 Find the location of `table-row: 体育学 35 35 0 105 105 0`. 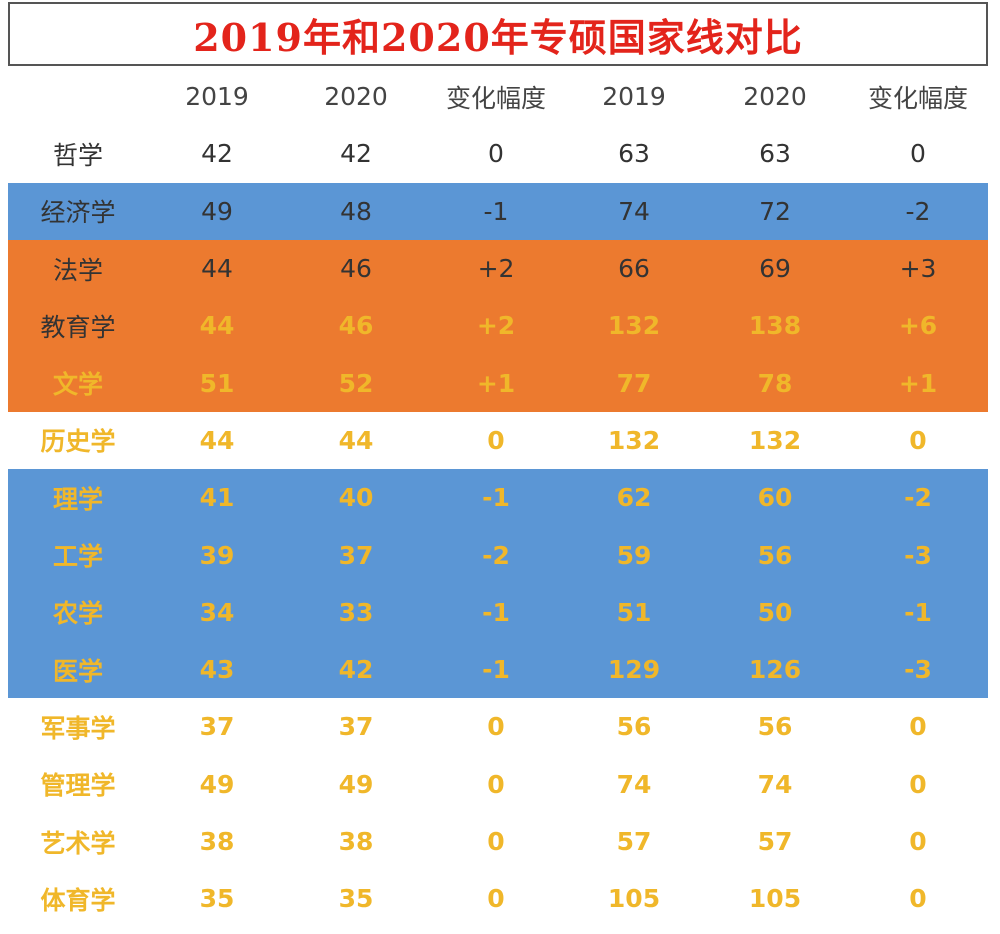

table-row: 体育学 35 35 0 105 105 0 is located at coordinates (498, 898).